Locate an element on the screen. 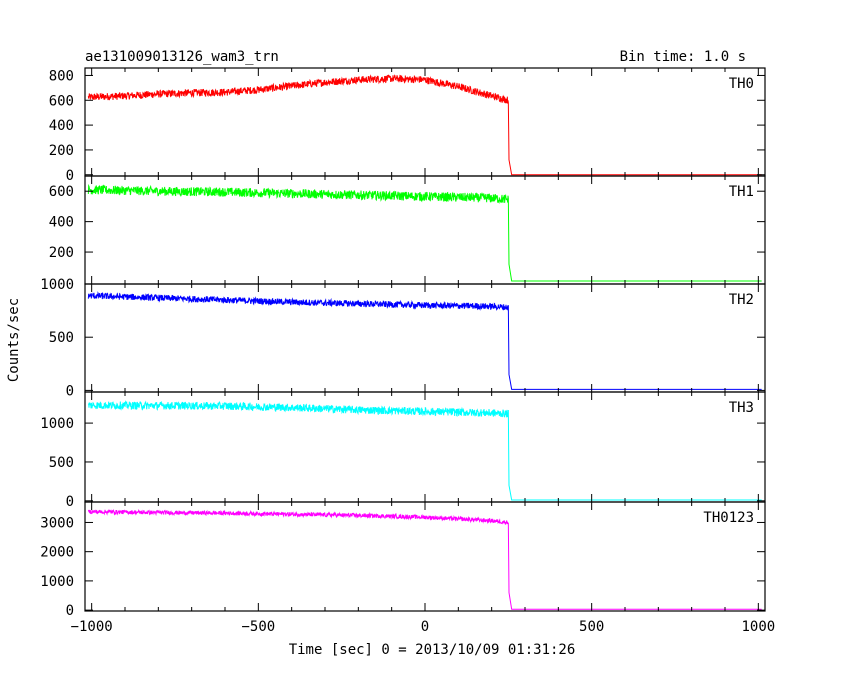 This screenshot has height=680, width=850. x-tick-label: −500 is located at coordinates (258, 627).